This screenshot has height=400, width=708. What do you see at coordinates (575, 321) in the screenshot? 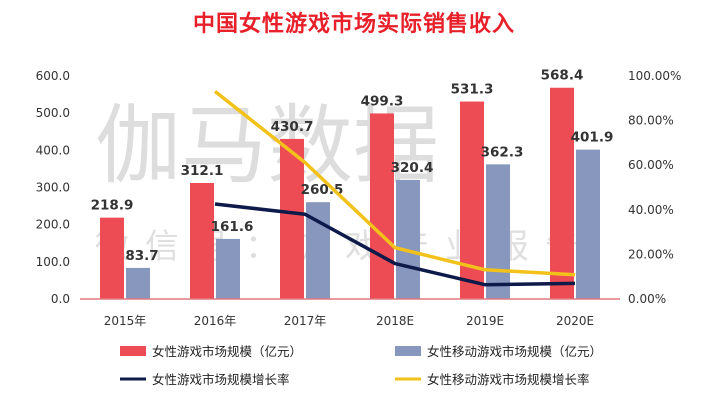
I see `x-axis-tick: 2020E` at bounding box center [575, 321].